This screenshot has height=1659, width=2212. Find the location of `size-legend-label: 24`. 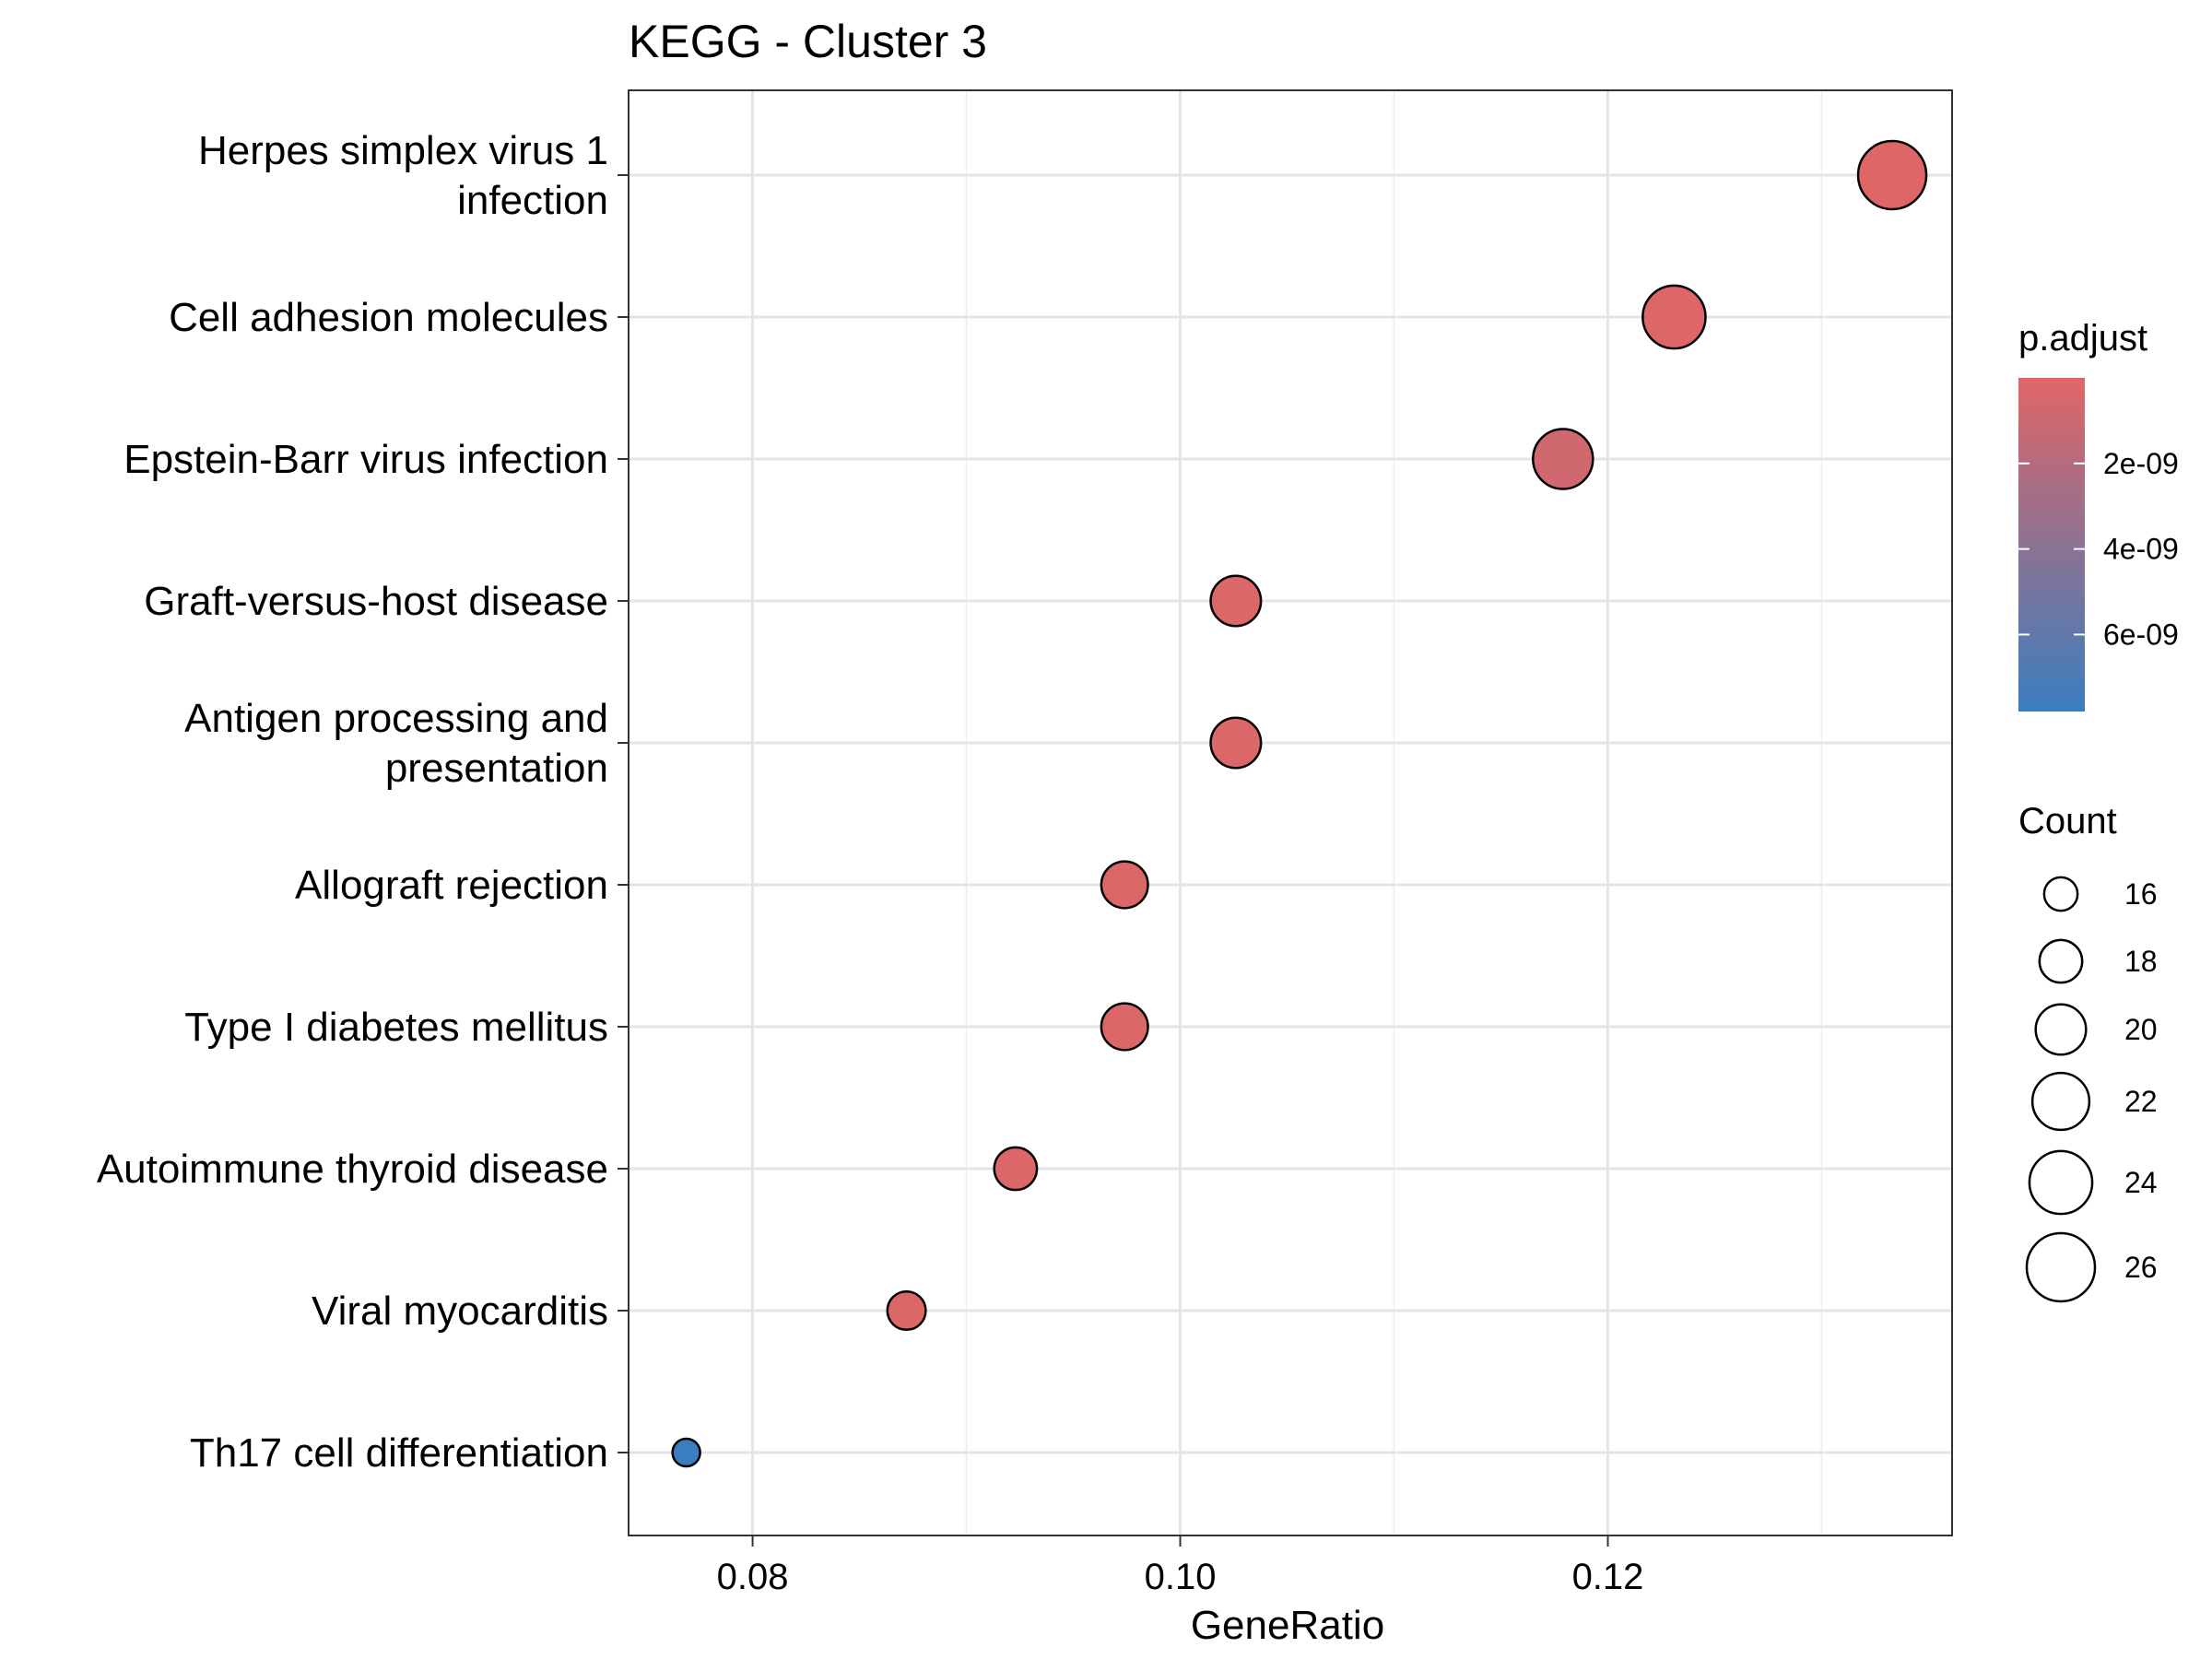

size-legend-label: 24 is located at coordinates (2141, 1182).